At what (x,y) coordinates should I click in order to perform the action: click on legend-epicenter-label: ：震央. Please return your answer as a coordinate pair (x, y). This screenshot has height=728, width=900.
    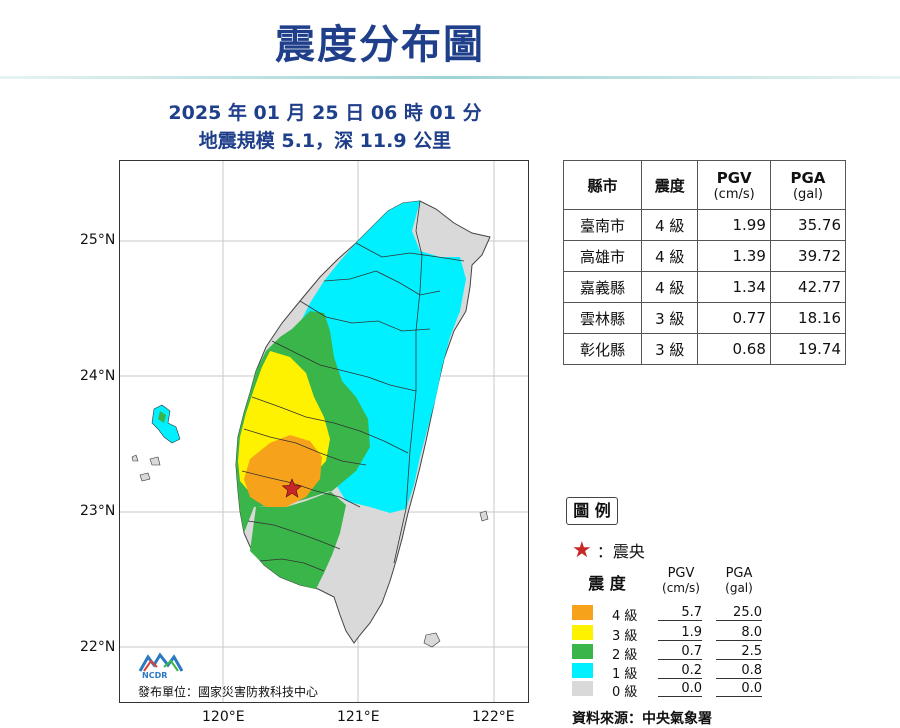
    Looking at the image, I should click on (620, 551).